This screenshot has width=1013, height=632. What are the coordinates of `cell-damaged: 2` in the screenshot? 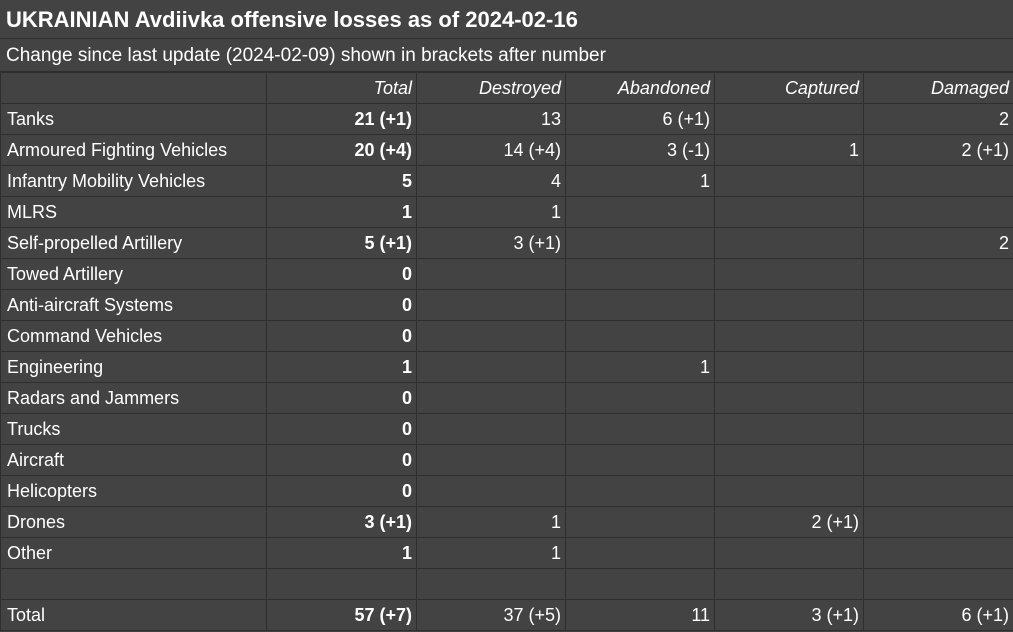 It's located at (938, 119).